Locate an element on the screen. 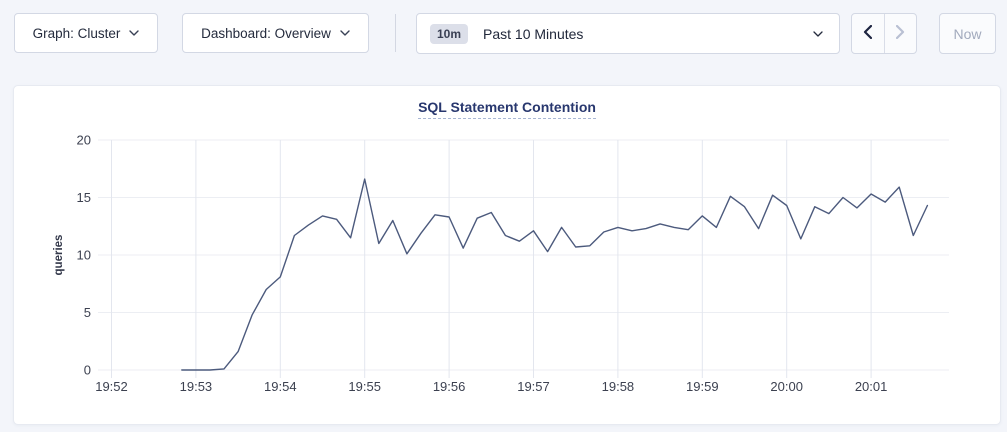  now-button-label: Now is located at coordinates (967, 33).